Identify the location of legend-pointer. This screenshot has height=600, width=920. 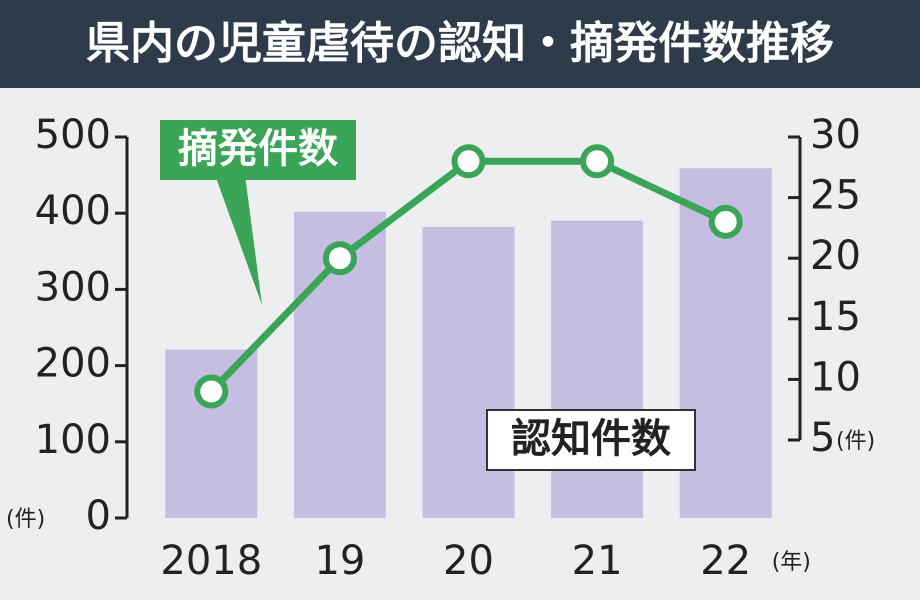
(238, 240).